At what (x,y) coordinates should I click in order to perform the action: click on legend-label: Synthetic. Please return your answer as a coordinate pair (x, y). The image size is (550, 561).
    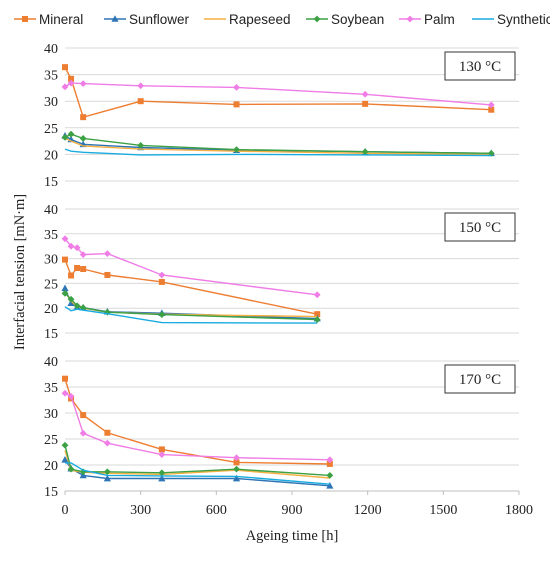
    Looking at the image, I should click on (523, 19).